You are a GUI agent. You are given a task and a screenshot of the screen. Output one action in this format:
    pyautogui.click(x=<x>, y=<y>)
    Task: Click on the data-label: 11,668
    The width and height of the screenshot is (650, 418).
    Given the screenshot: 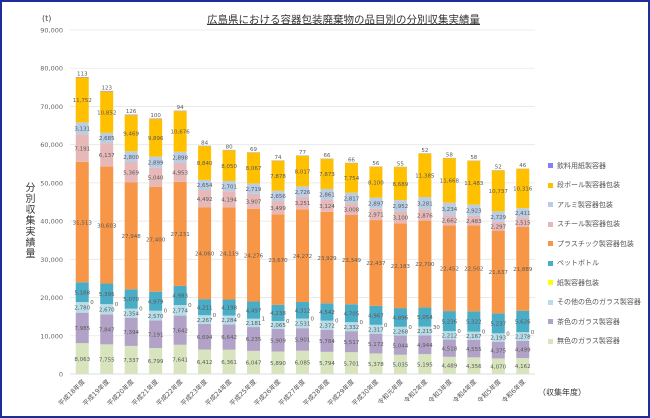 What is the action you would take?
    pyautogui.click(x=450, y=182)
    